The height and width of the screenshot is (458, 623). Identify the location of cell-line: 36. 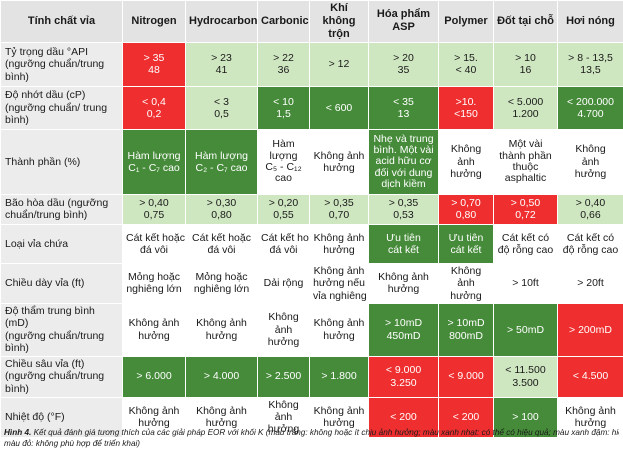
(283, 70).